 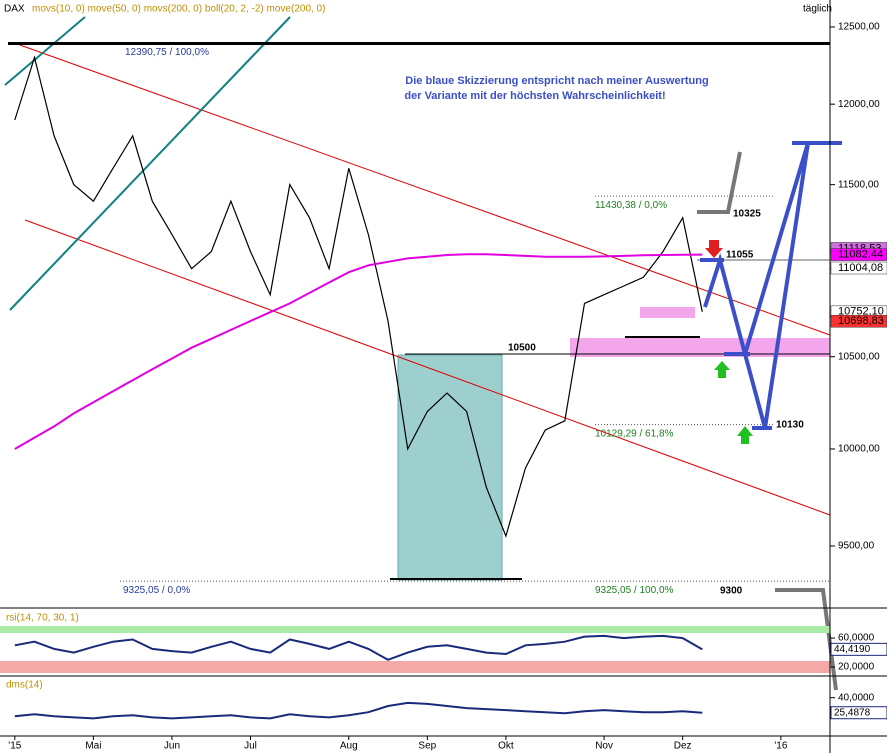 I want to click on y-tick-label: 12000,00, so click(x=859, y=104).